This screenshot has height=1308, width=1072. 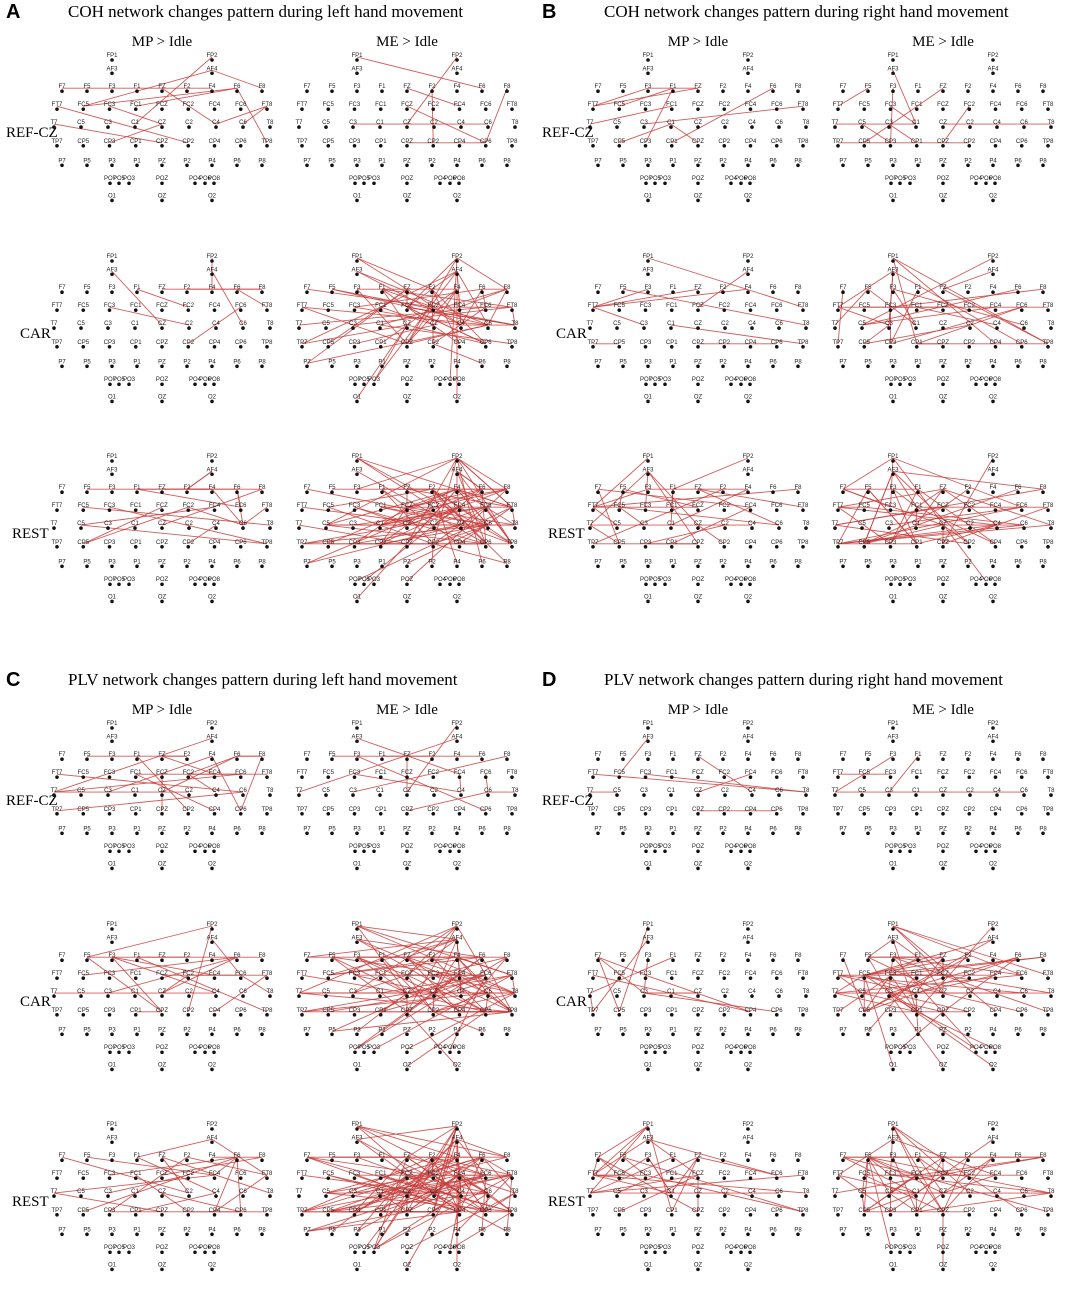 What do you see at coordinates (188, 1011) in the screenshot?
I see `electrode-label: CP2` at bounding box center [188, 1011].